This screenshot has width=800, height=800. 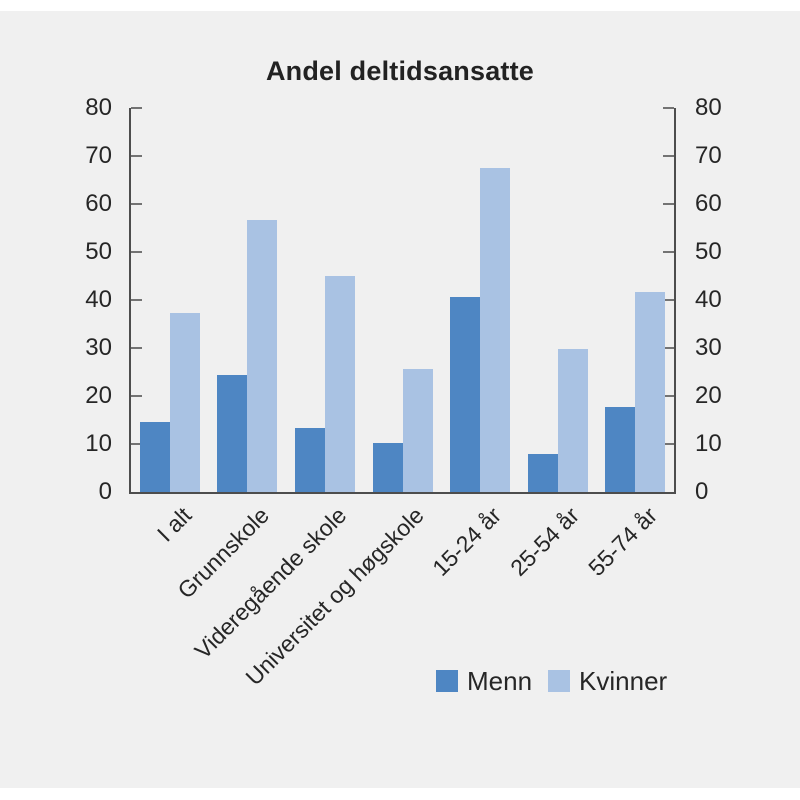 What do you see at coordinates (708, 395) in the screenshot?
I see `y-tick-label-right-20: 20` at bounding box center [708, 395].